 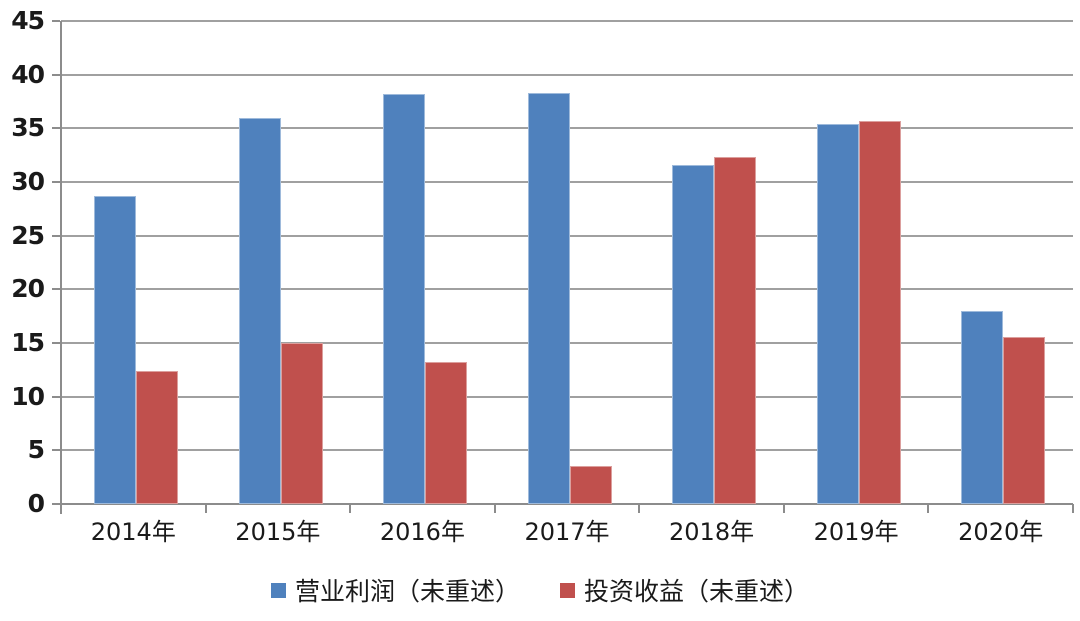 What do you see at coordinates (115, 349) in the screenshot?
I see `bar-series0-cat0` at bounding box center [115, 349].